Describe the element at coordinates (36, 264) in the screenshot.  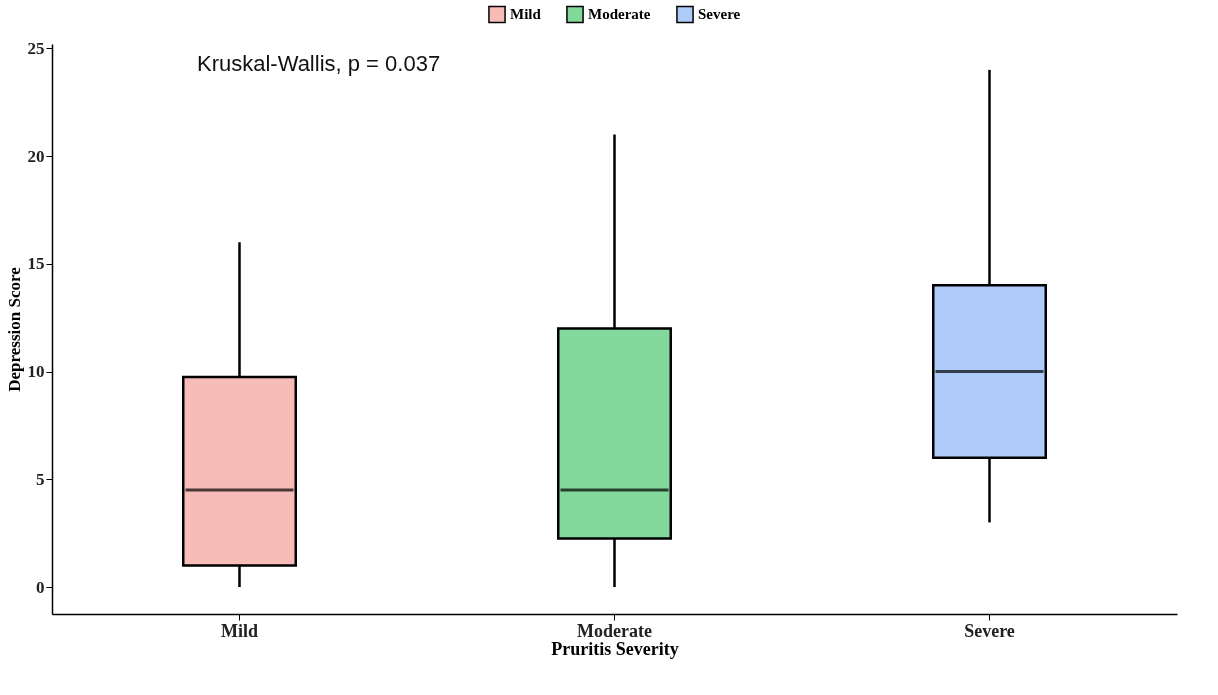
I see `y-tick-label: 15` at that location.